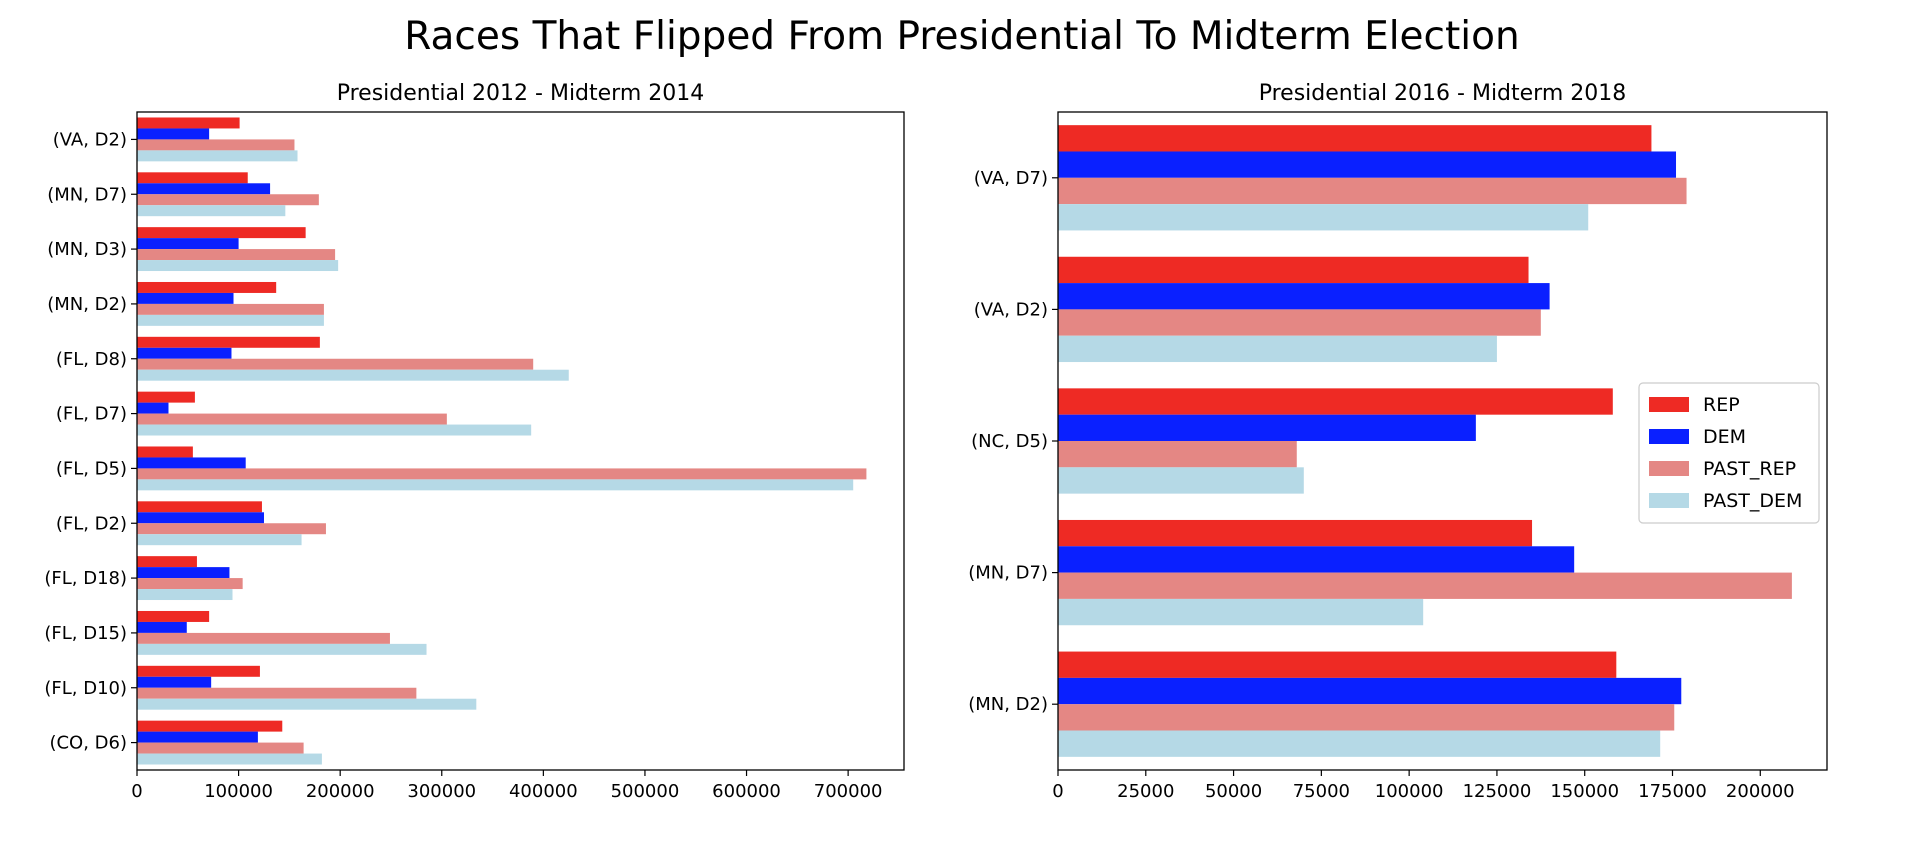 This screenshot has height=848, width=1924. What do you see at coordinates (1355, 138) in the screenshot?
I see `bar-rep-va-d7` at bounding box center [1355, 138].